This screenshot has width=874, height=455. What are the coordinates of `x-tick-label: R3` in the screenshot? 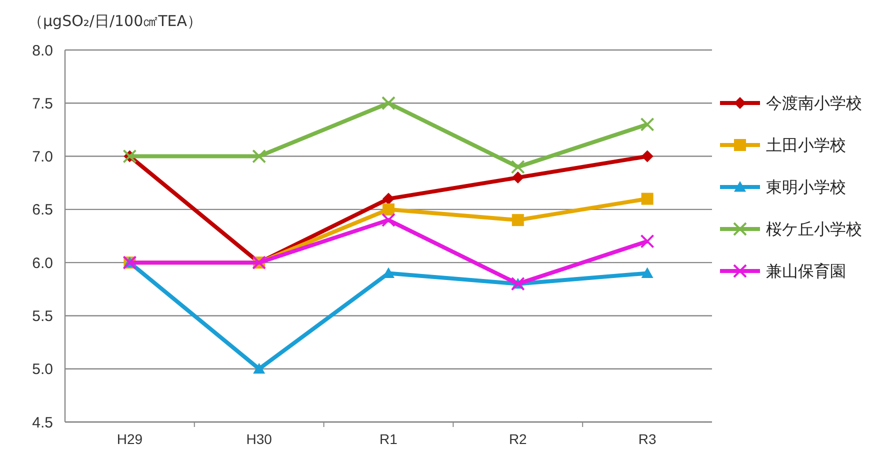 It's located at (647, 439).